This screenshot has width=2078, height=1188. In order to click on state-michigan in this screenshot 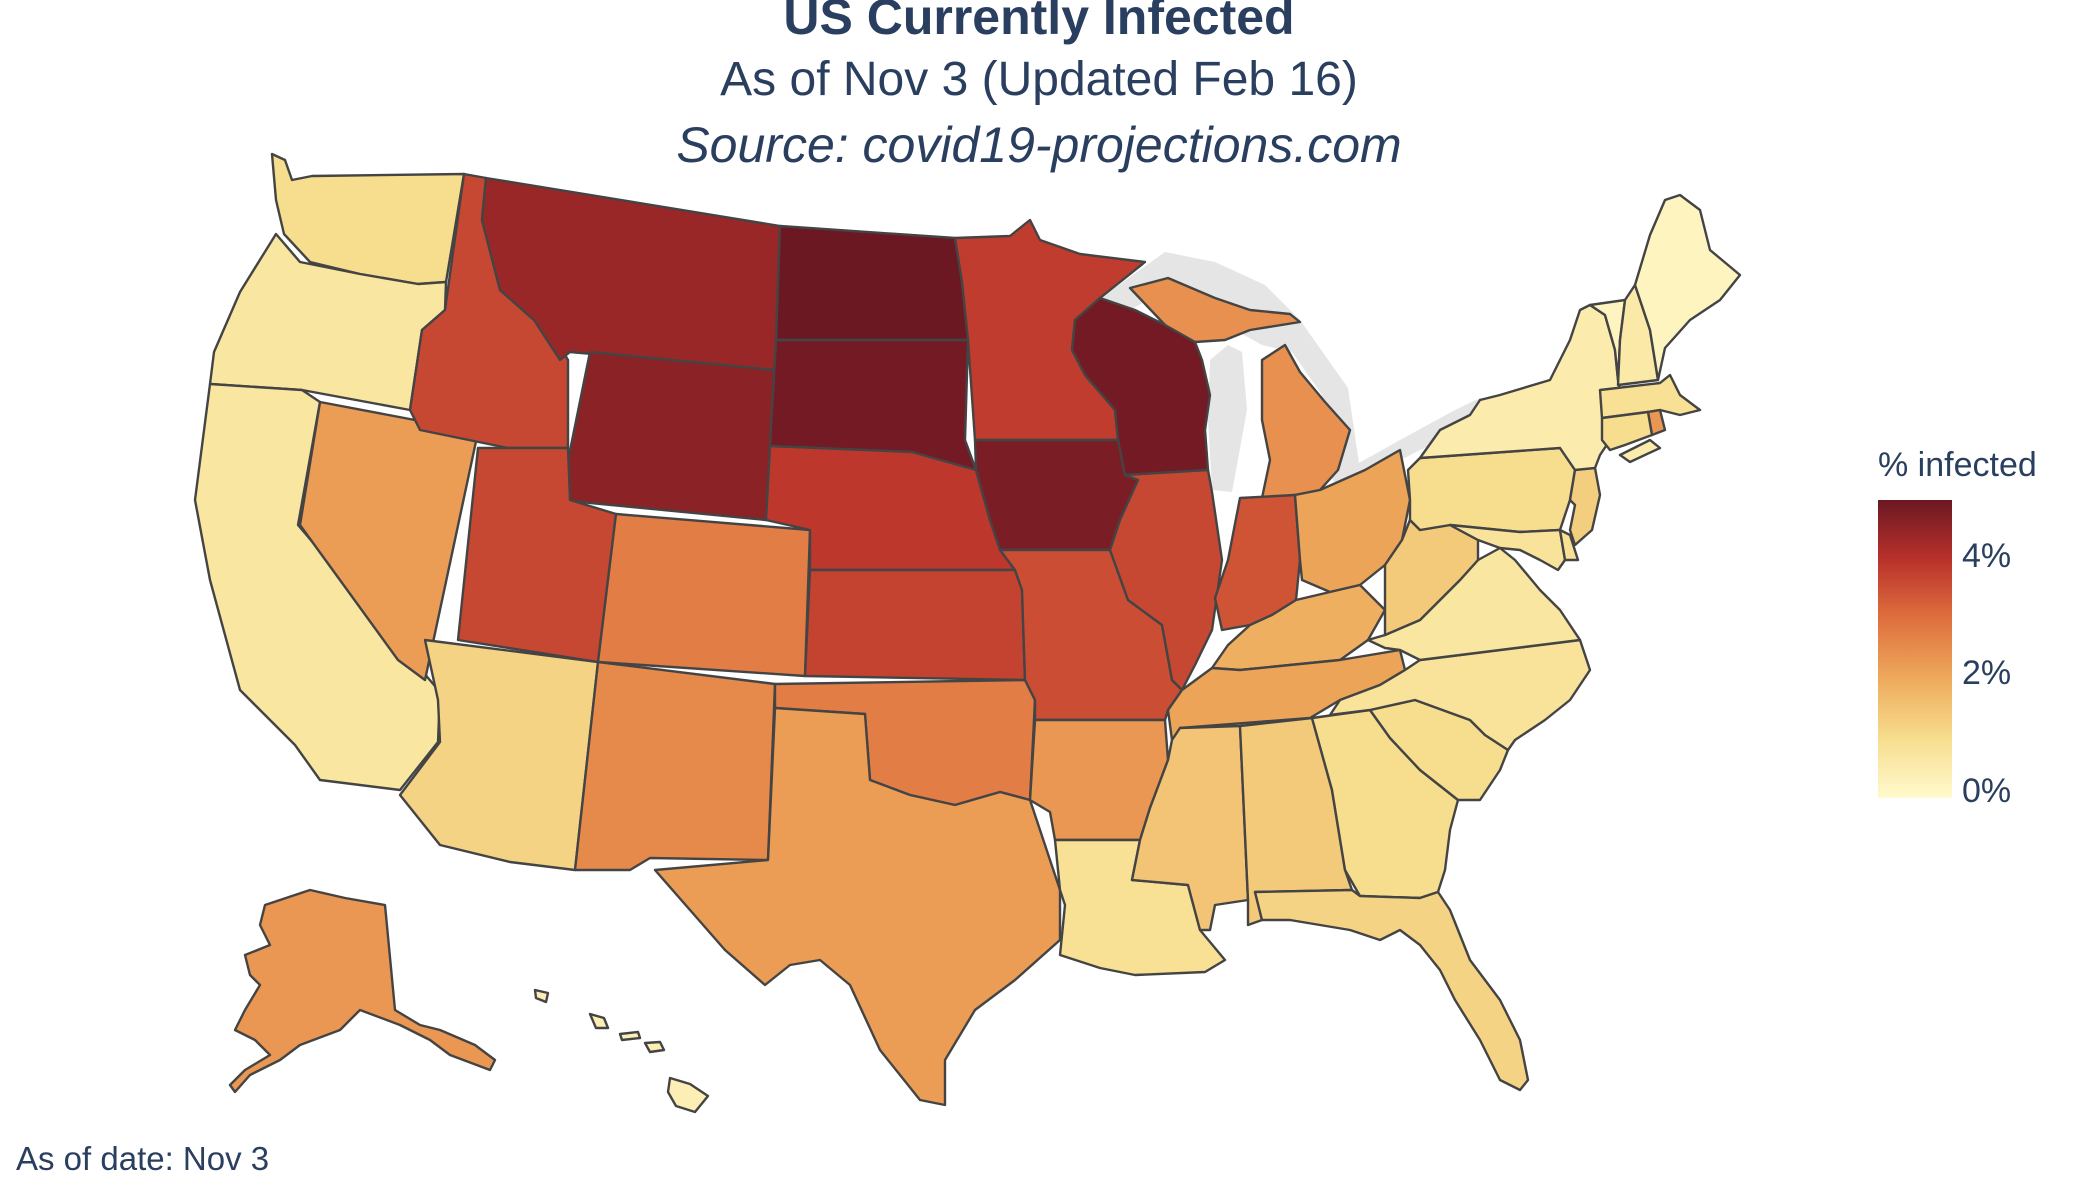, I will do `click(1240, 388)`.